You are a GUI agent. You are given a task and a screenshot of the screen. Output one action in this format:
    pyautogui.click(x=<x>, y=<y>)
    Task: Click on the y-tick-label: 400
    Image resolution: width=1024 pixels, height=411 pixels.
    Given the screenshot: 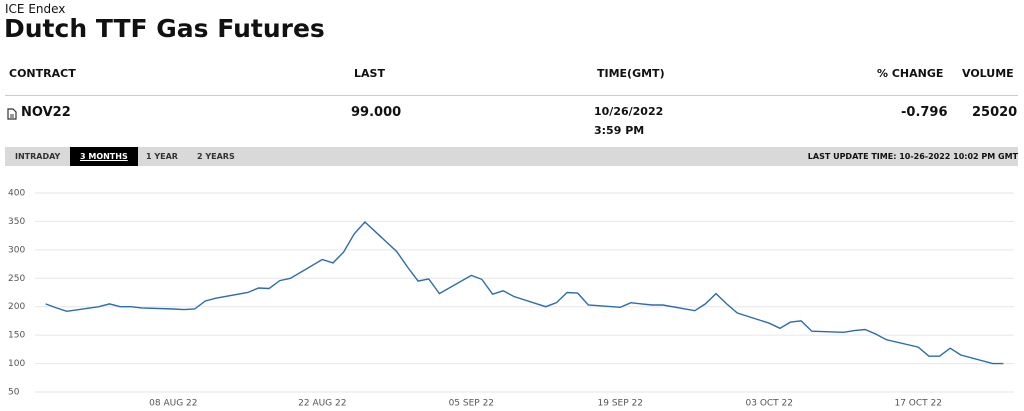 What is the action you would take?
    pyautogui.click(x=16, y=194)
    